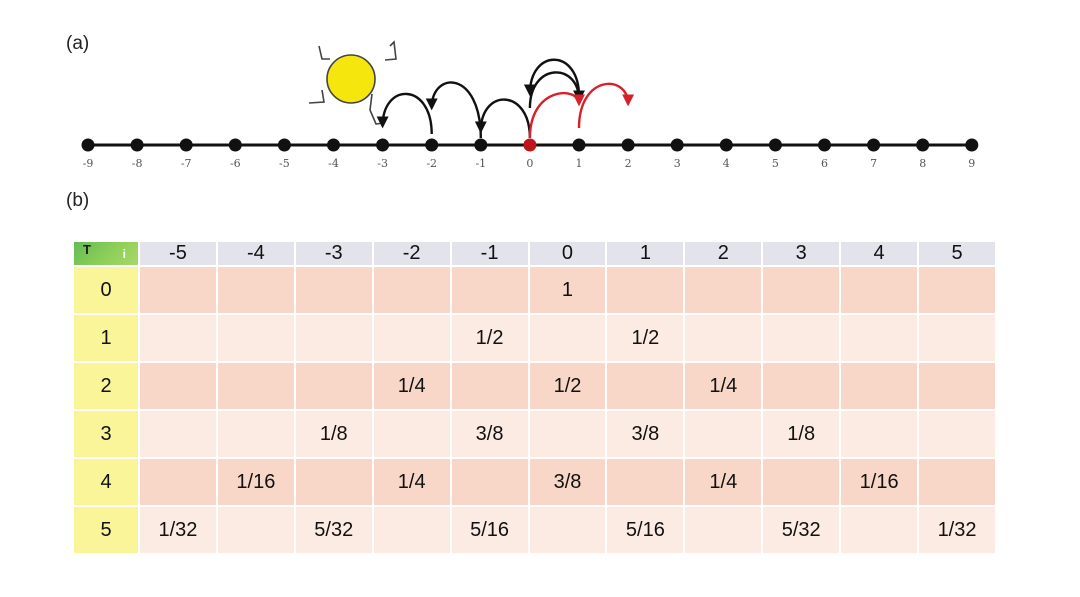  I want to click on row-header: 2, so click(106, 386).